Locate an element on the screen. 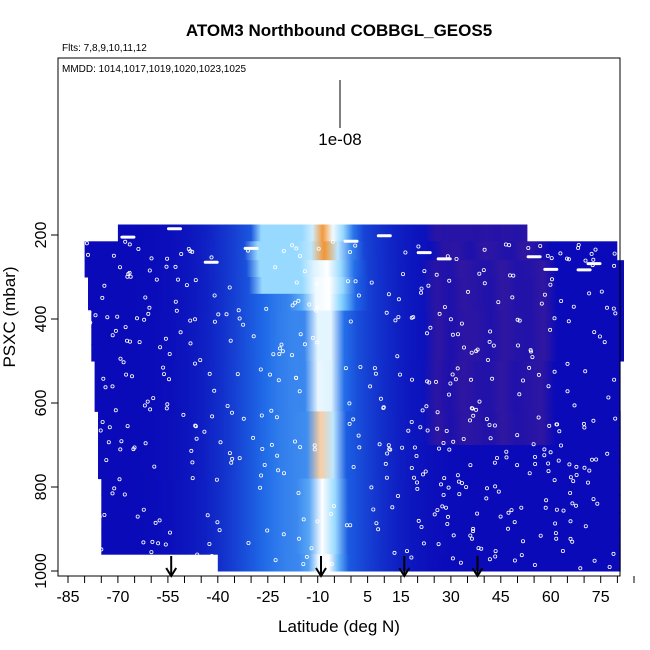  latitude-arrow-head is located at coordinates (321, 572).